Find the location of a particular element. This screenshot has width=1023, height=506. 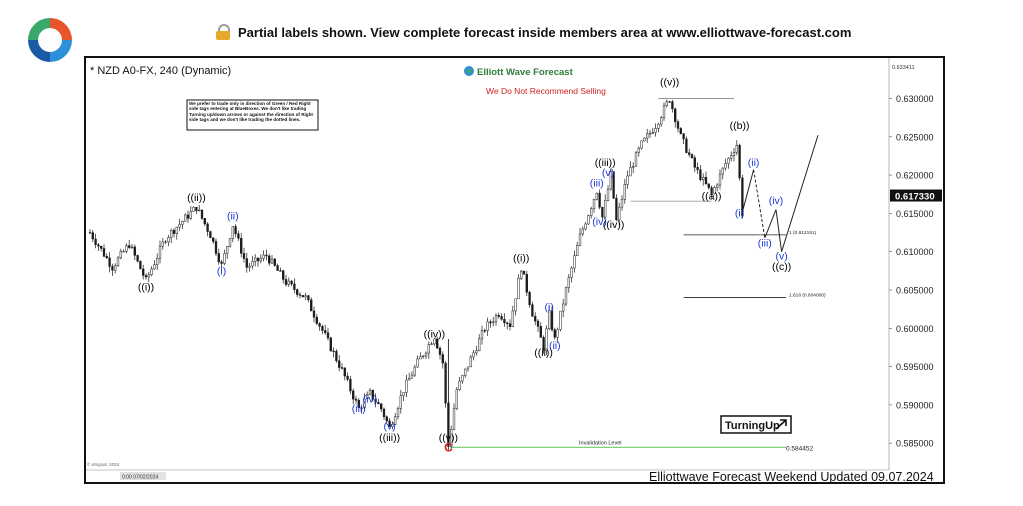

wave-label: C is located at coordinates (448, 448).